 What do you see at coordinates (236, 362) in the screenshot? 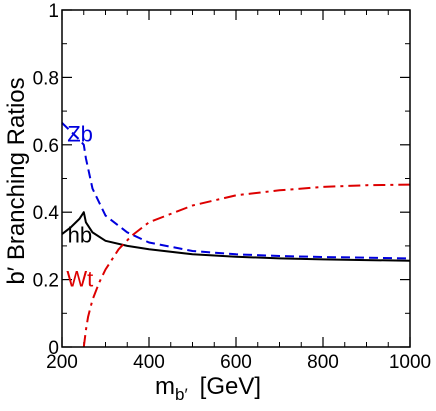
I see `x-tick-label: 600` at bounding box center [236, 362].